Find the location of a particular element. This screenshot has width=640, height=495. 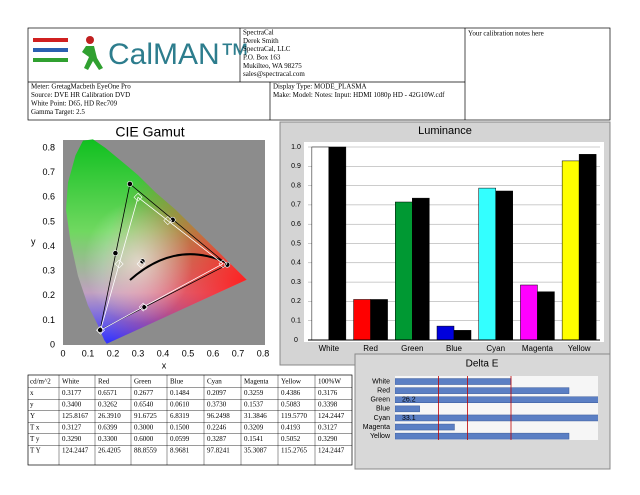

y-tick-label: 0.5 is located at coordinates (48, 221).